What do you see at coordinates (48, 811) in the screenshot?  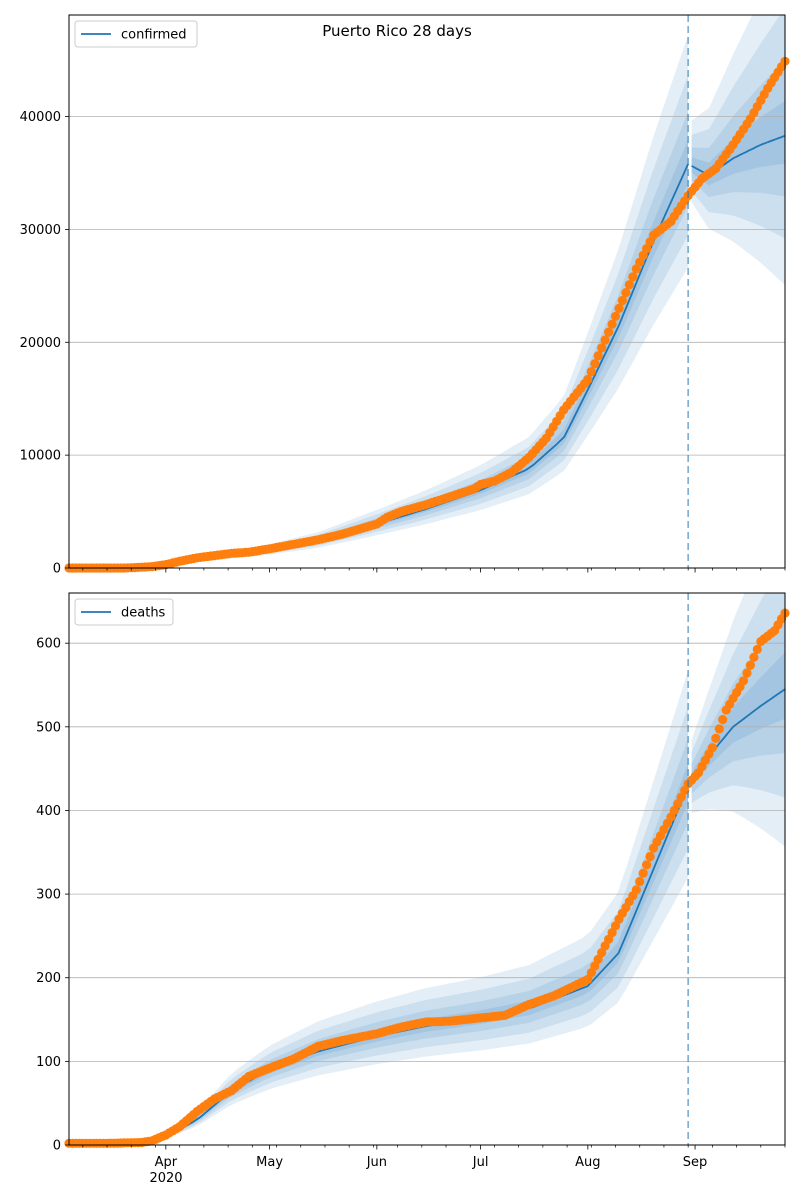 I see `y-tick-label: 400` at bounding box center [48, 811].